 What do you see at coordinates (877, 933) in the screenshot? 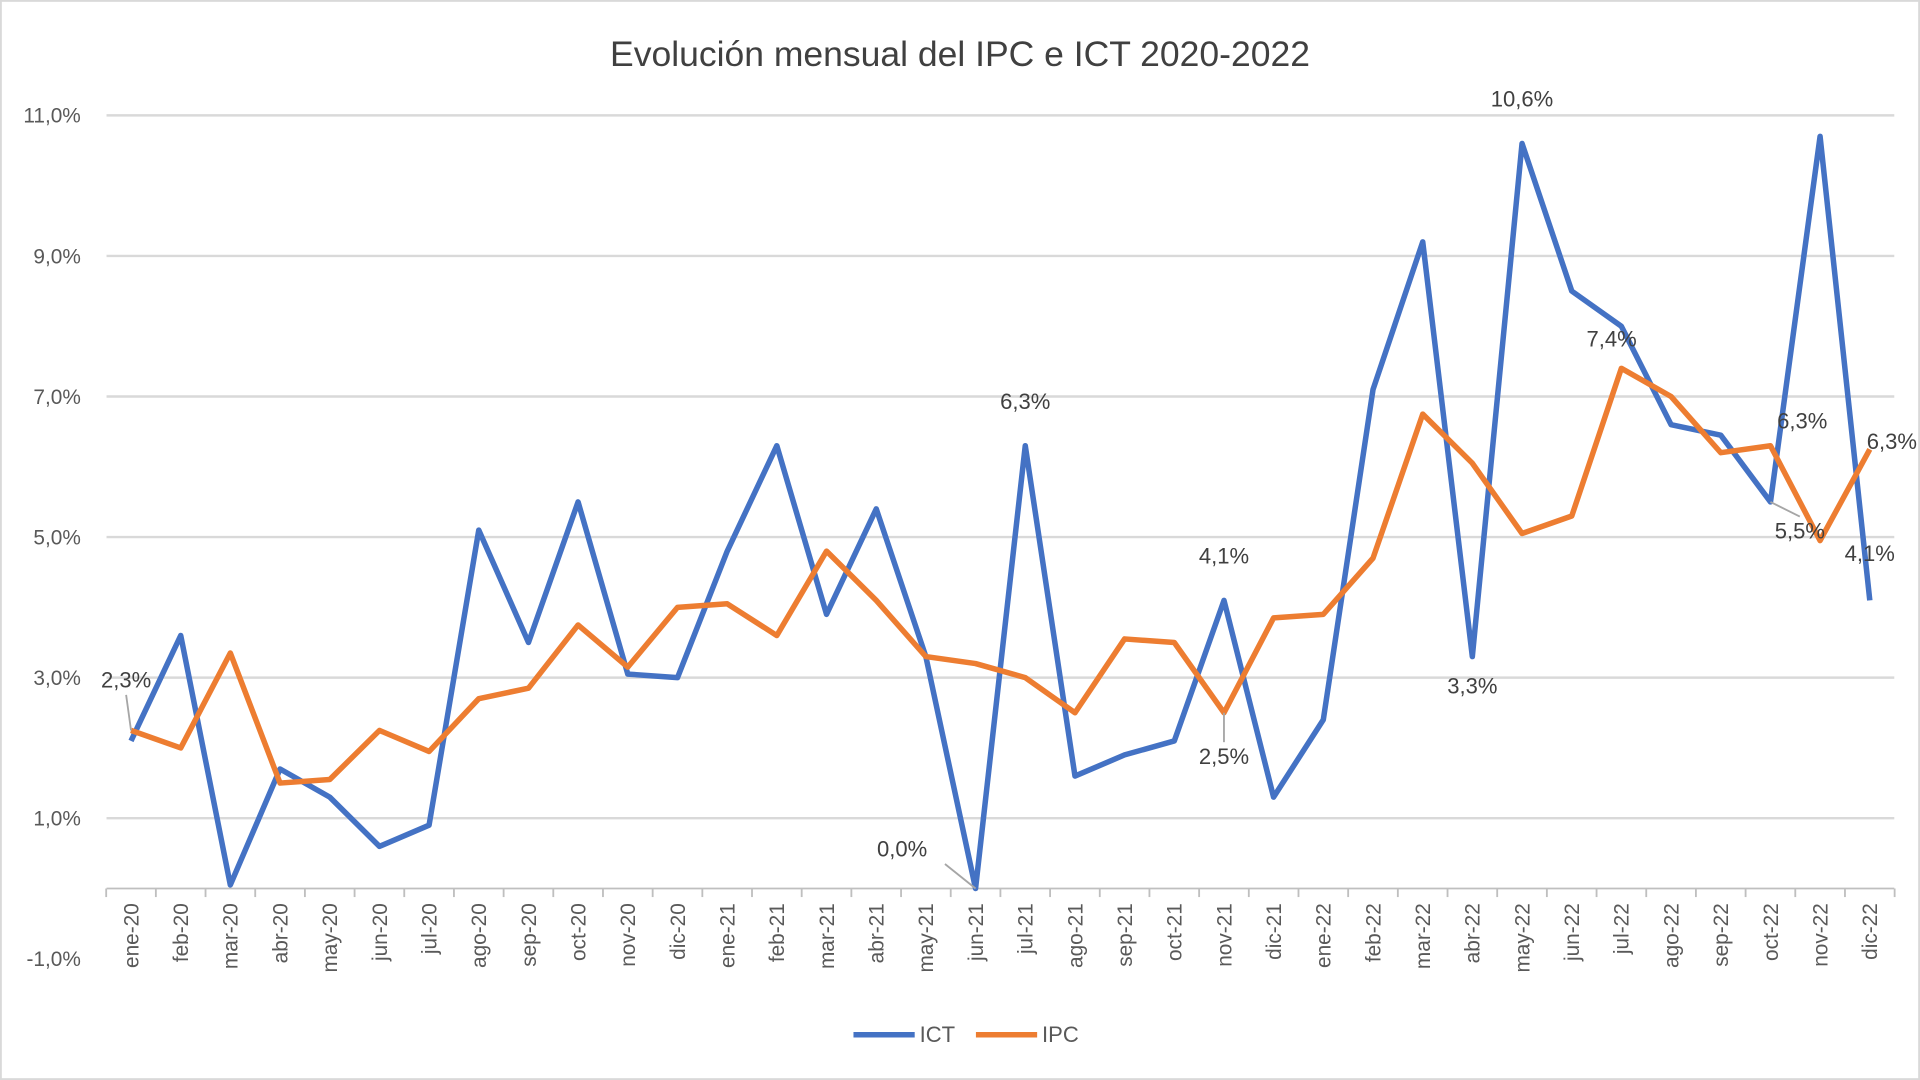
I see `x-tick-label: abr-21` at bounding box center [877, 933].